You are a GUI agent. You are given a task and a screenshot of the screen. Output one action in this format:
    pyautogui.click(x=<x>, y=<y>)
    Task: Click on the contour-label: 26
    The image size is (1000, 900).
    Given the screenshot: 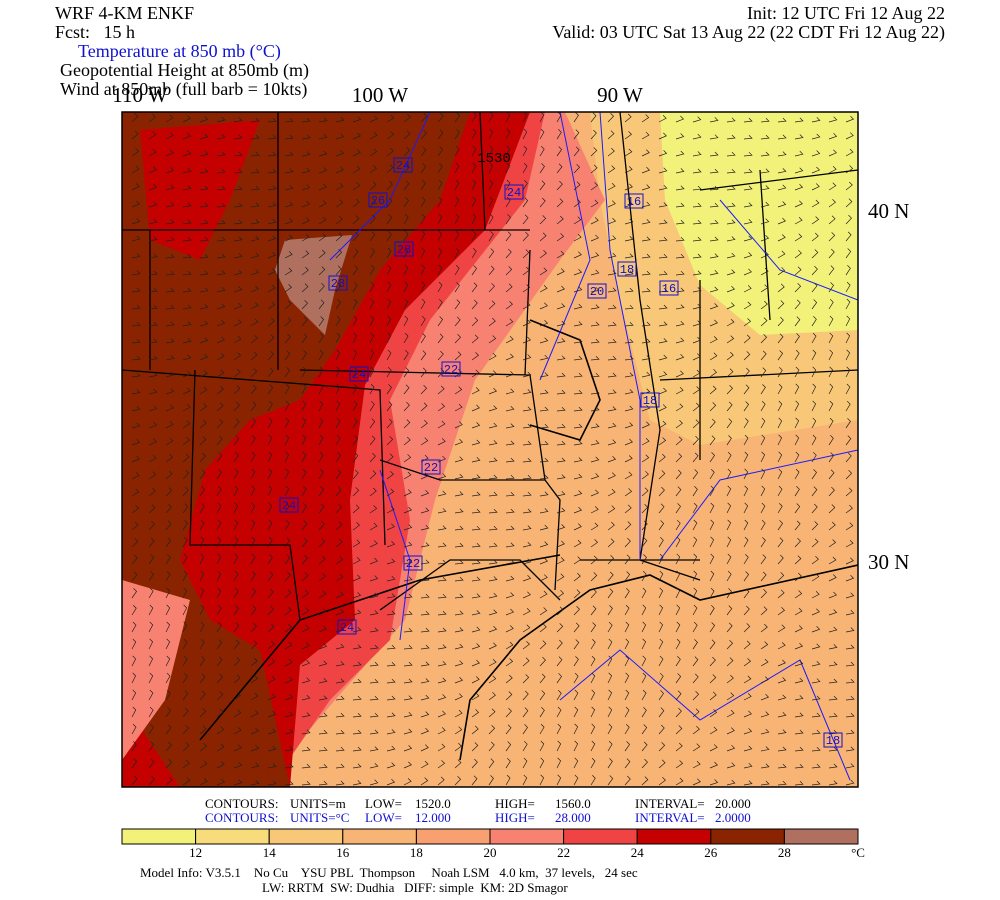 What is the action you would take?
    pyautogui.click(x=378, y=201)
    